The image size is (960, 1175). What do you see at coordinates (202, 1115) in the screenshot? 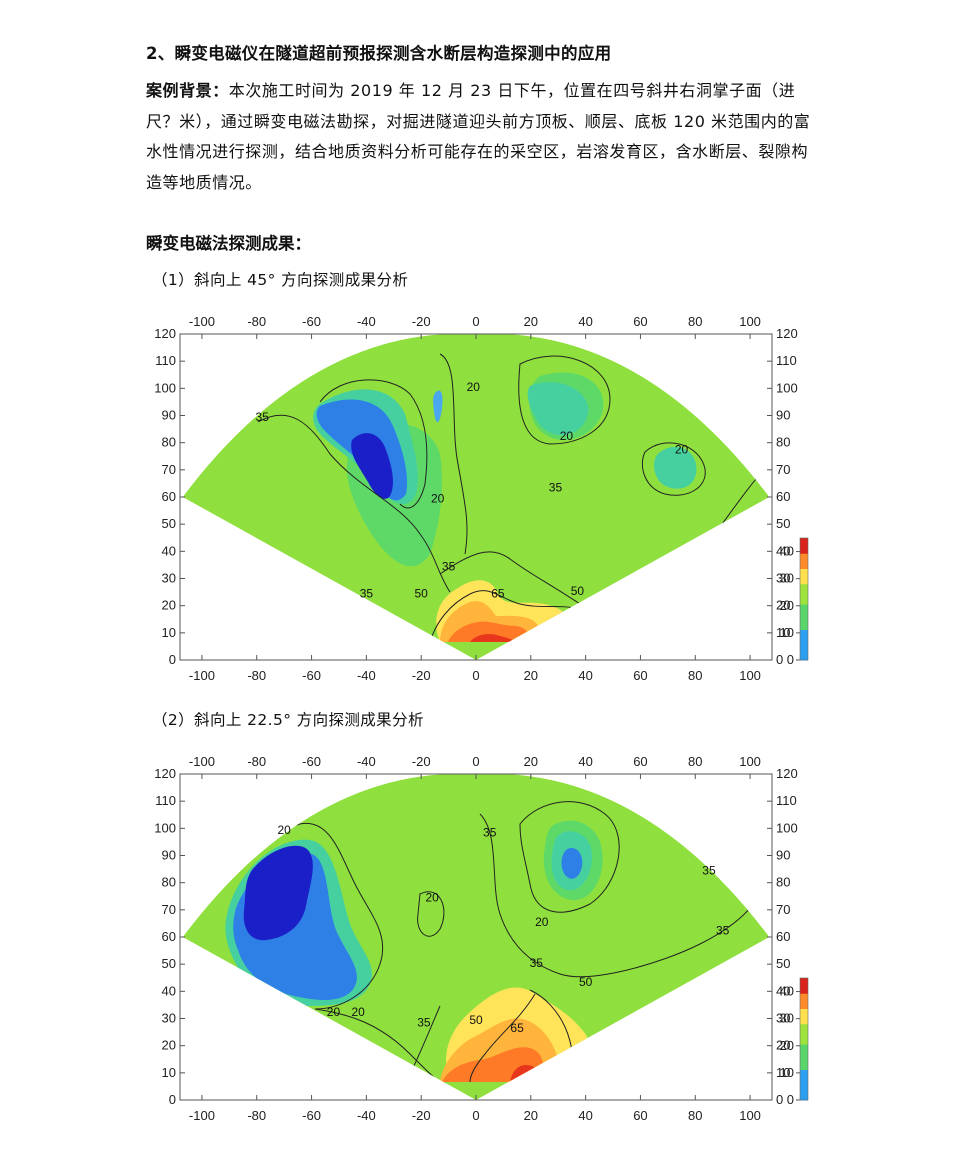
I see `x-tick-label-bottom: -100` at bounding box center [202, 1115].